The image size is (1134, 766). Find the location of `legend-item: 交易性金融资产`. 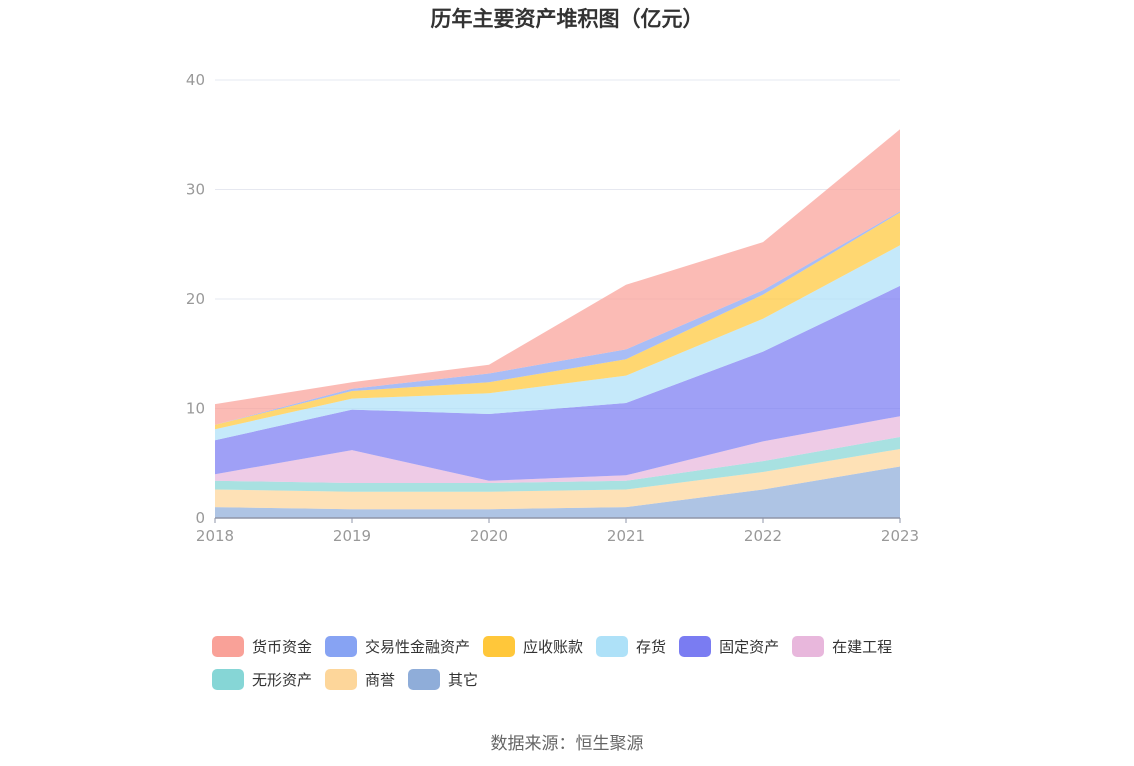

legend-item: 交易性金融资产 is located at coordinates (397, 646).